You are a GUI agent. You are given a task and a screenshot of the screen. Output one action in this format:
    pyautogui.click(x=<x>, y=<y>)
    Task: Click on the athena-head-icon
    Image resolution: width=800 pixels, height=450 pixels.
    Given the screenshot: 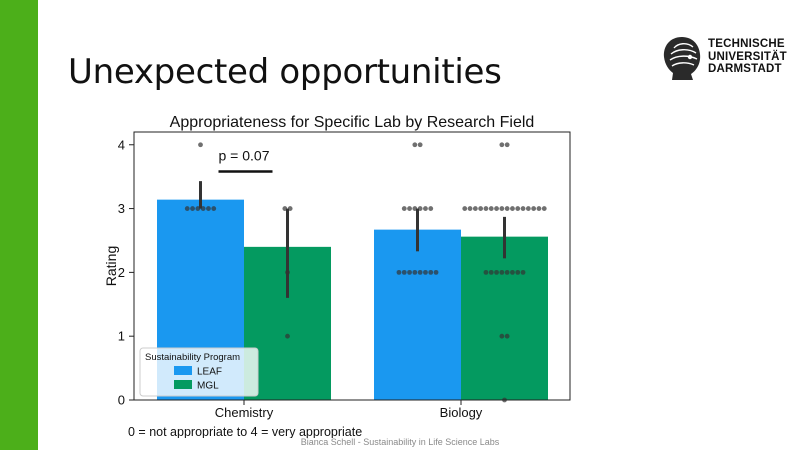 What is the action you would take?
    pyautogui.click(x=682, y=58)
    